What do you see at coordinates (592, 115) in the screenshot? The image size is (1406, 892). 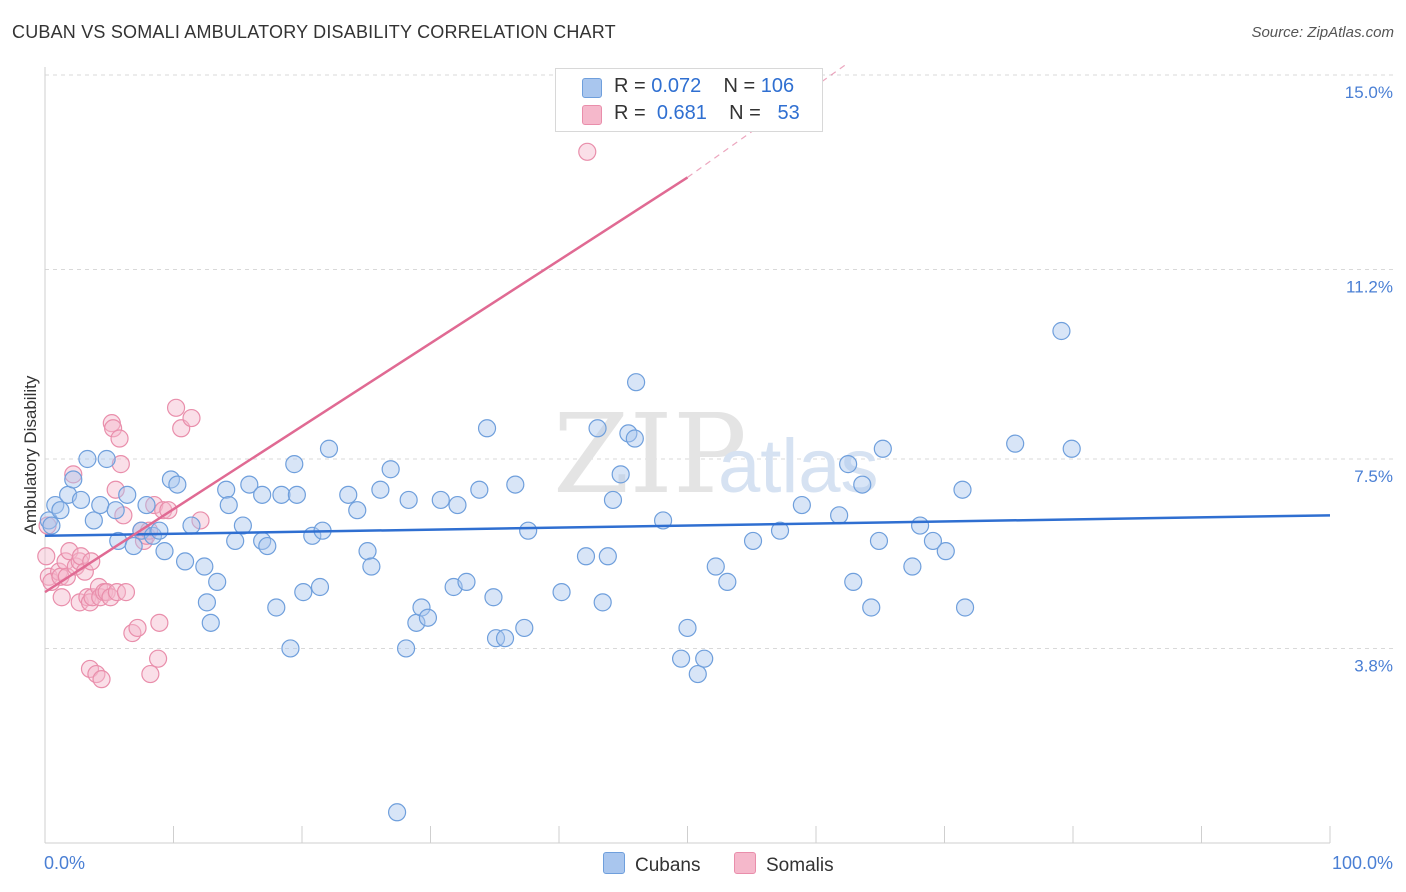 I see `somalis-swatch` at bounding box center [592, 115].